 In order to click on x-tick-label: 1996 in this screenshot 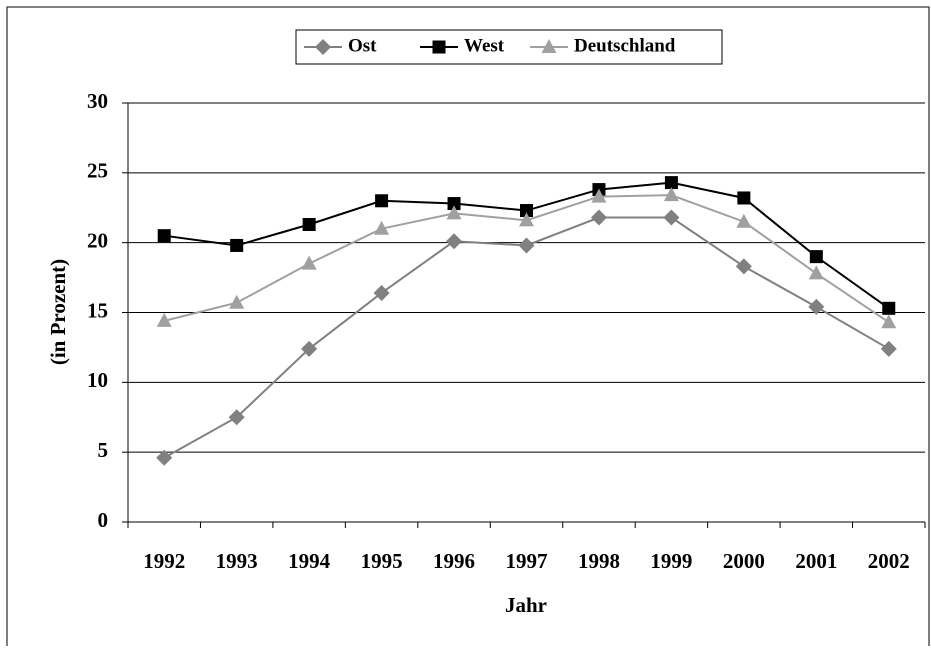, I will do `click(454, 561)`.